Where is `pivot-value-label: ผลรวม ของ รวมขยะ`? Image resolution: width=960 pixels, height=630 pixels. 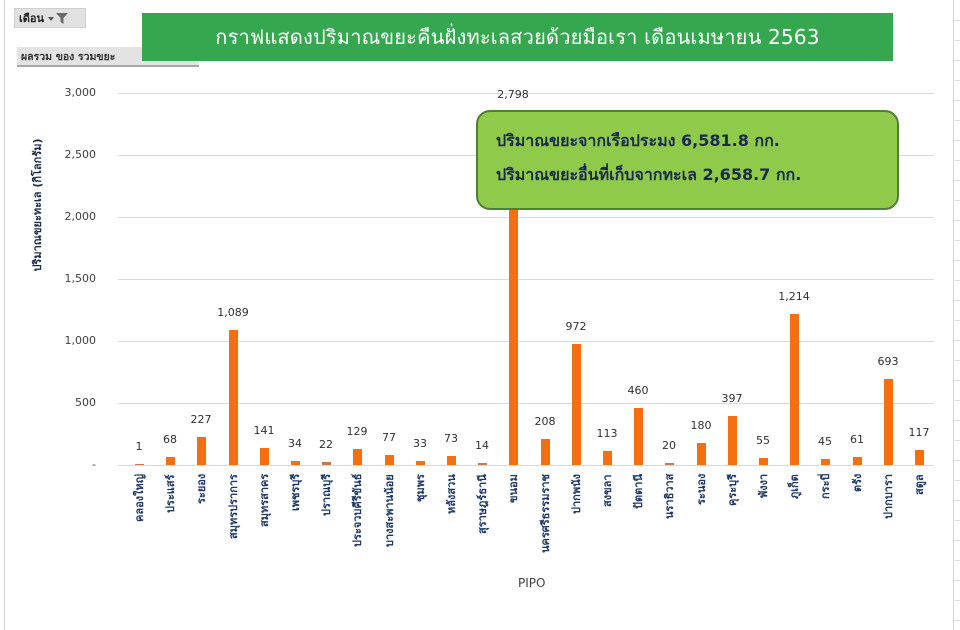
pivot-value-label: ผลรวม ของ รวมขยะ is located at coordinates (68, 56).